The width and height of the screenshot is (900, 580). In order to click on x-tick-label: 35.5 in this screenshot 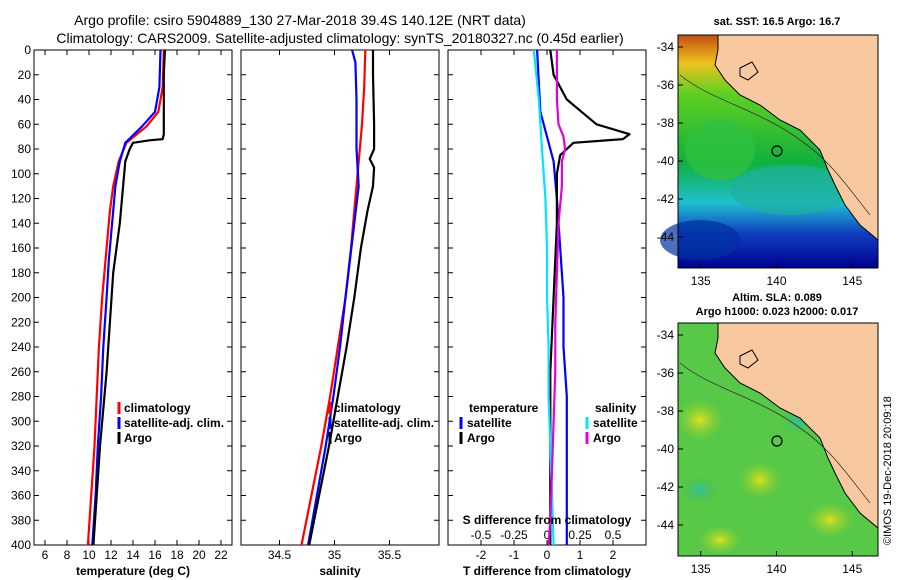, I will do `click(390, 555)`.